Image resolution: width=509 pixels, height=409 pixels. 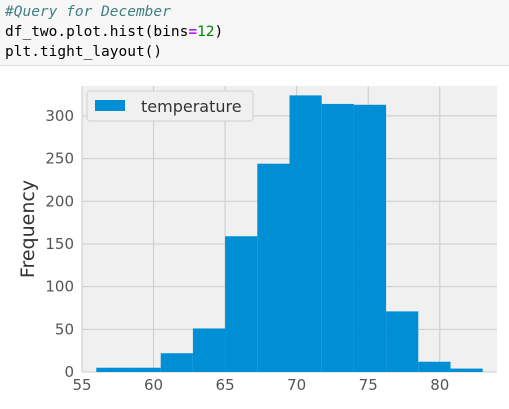 I want to click on code-number: 12, so click(x=205, y=32).